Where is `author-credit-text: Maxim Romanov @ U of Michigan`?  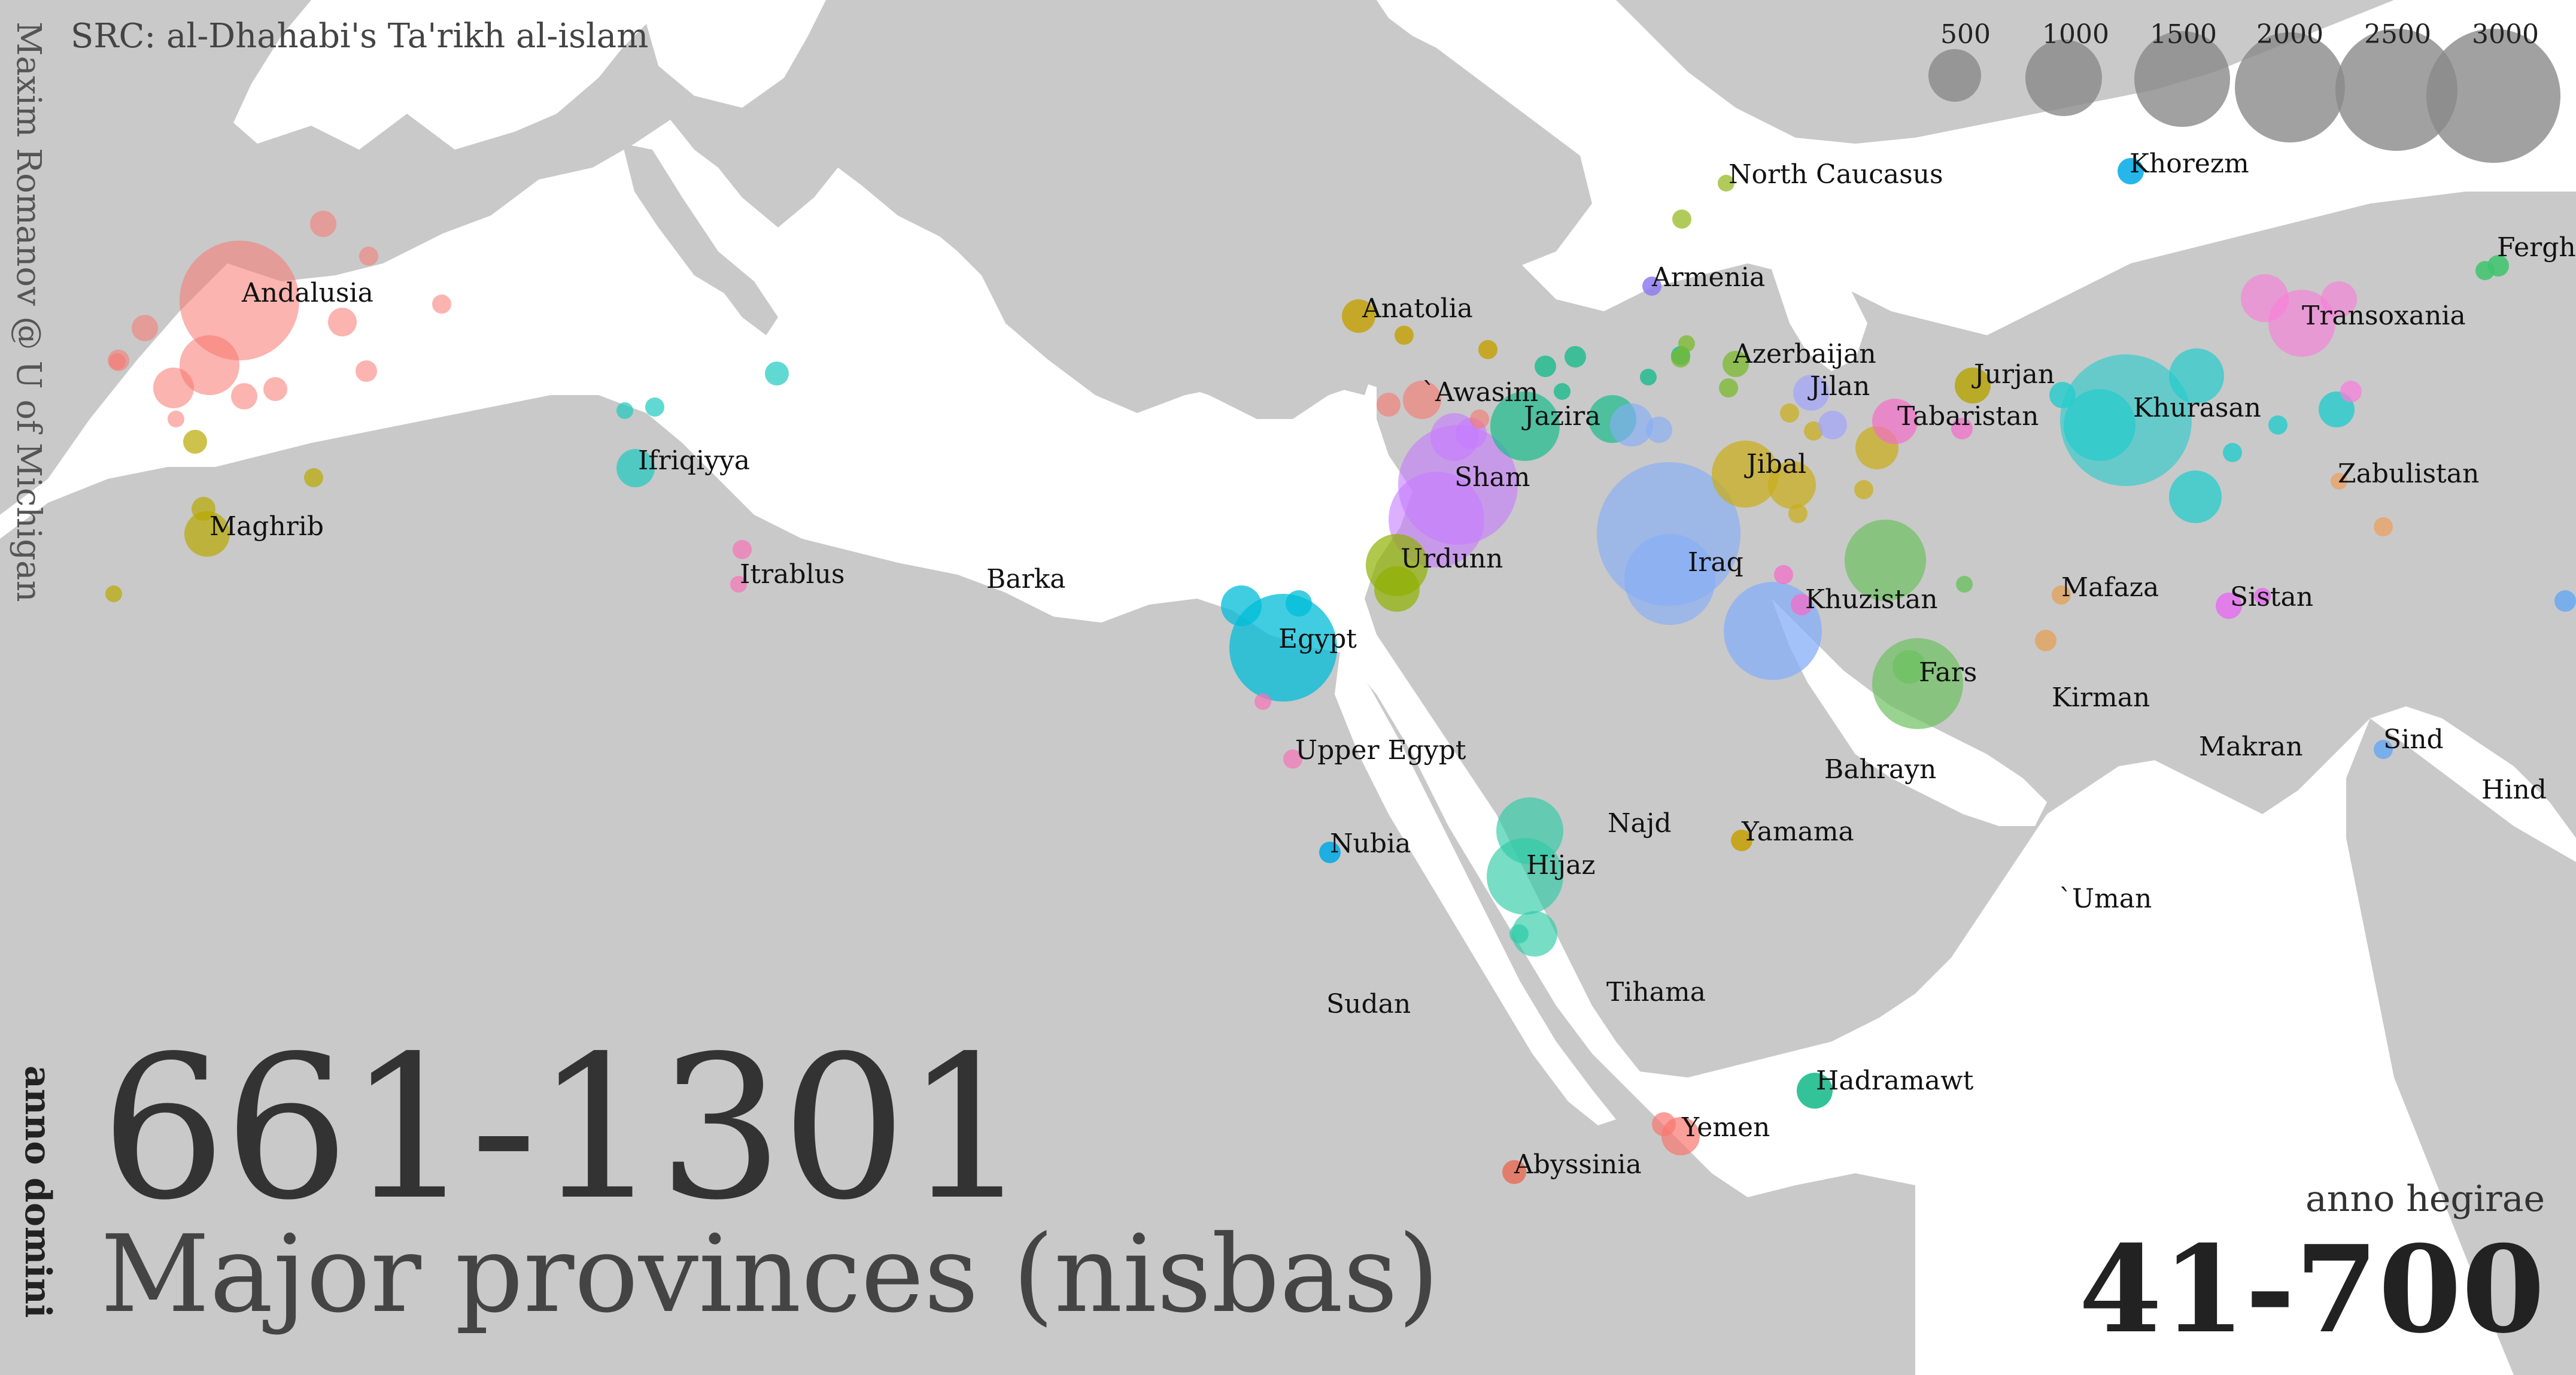
author-credit-text: Maxim Romanov @ U of Michigan is located at coordinates (28, 312).